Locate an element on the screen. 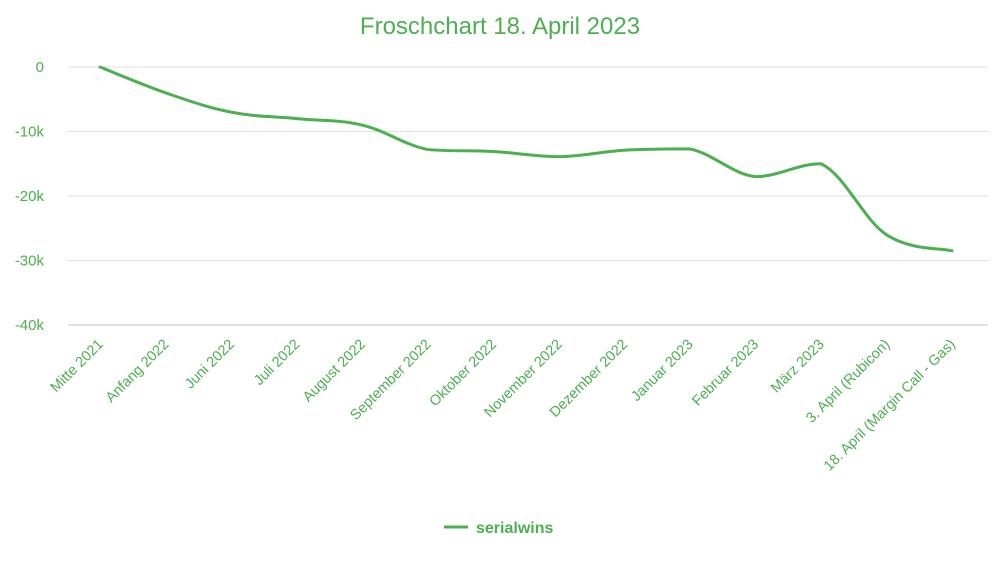  y-tick-label: -30k is located at coordinates (30, 261).